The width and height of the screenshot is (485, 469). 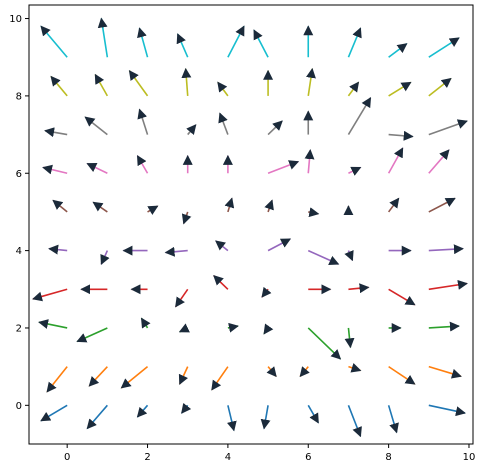 I want to click on x-tick-label: 10, so click(x=469, y=457).